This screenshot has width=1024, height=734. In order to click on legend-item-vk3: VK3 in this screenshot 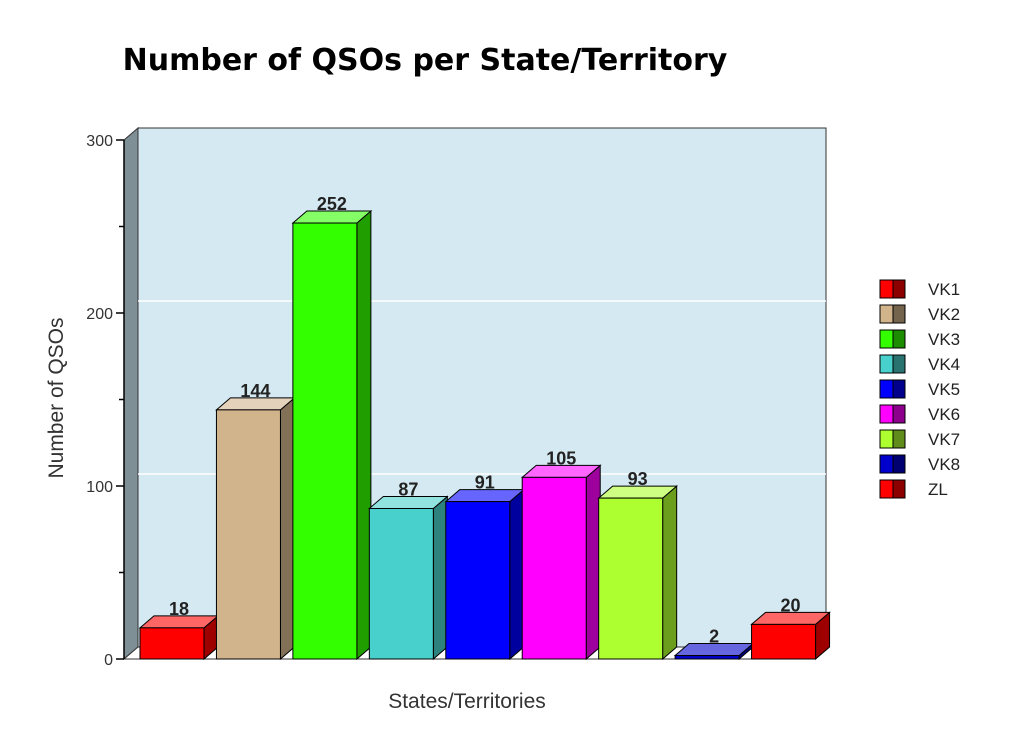, I will do `click(919, 339)`.